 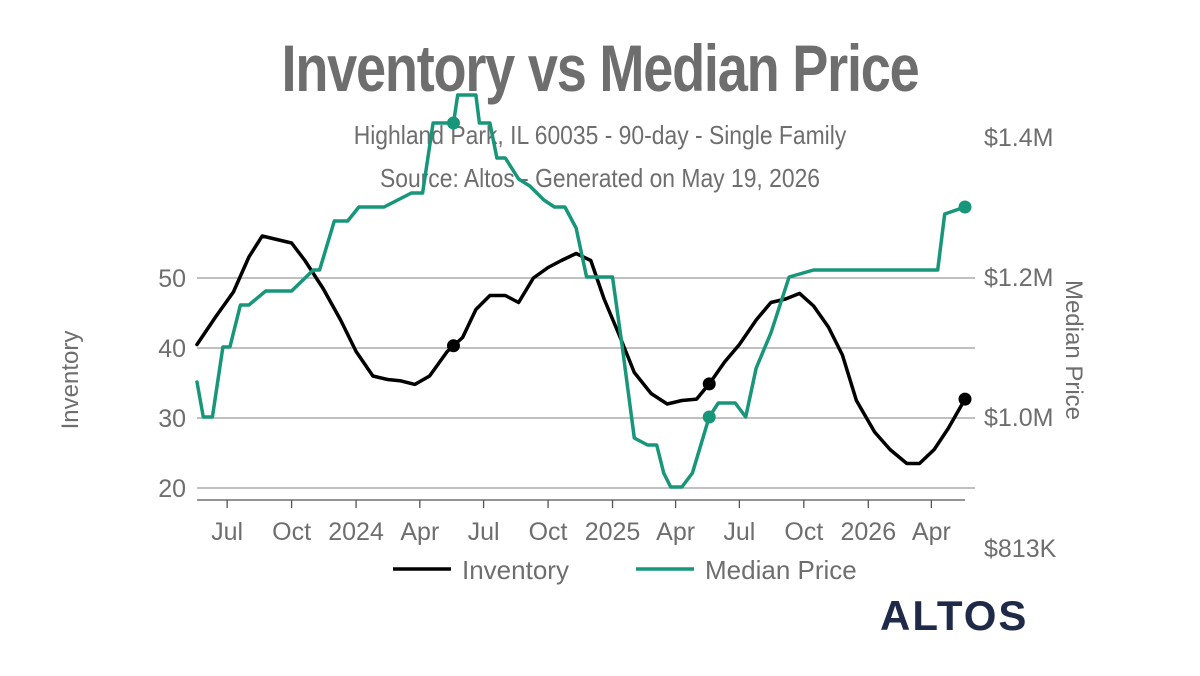 I want to click on y-left-tick-label: 40, so click(x=172, y=349).